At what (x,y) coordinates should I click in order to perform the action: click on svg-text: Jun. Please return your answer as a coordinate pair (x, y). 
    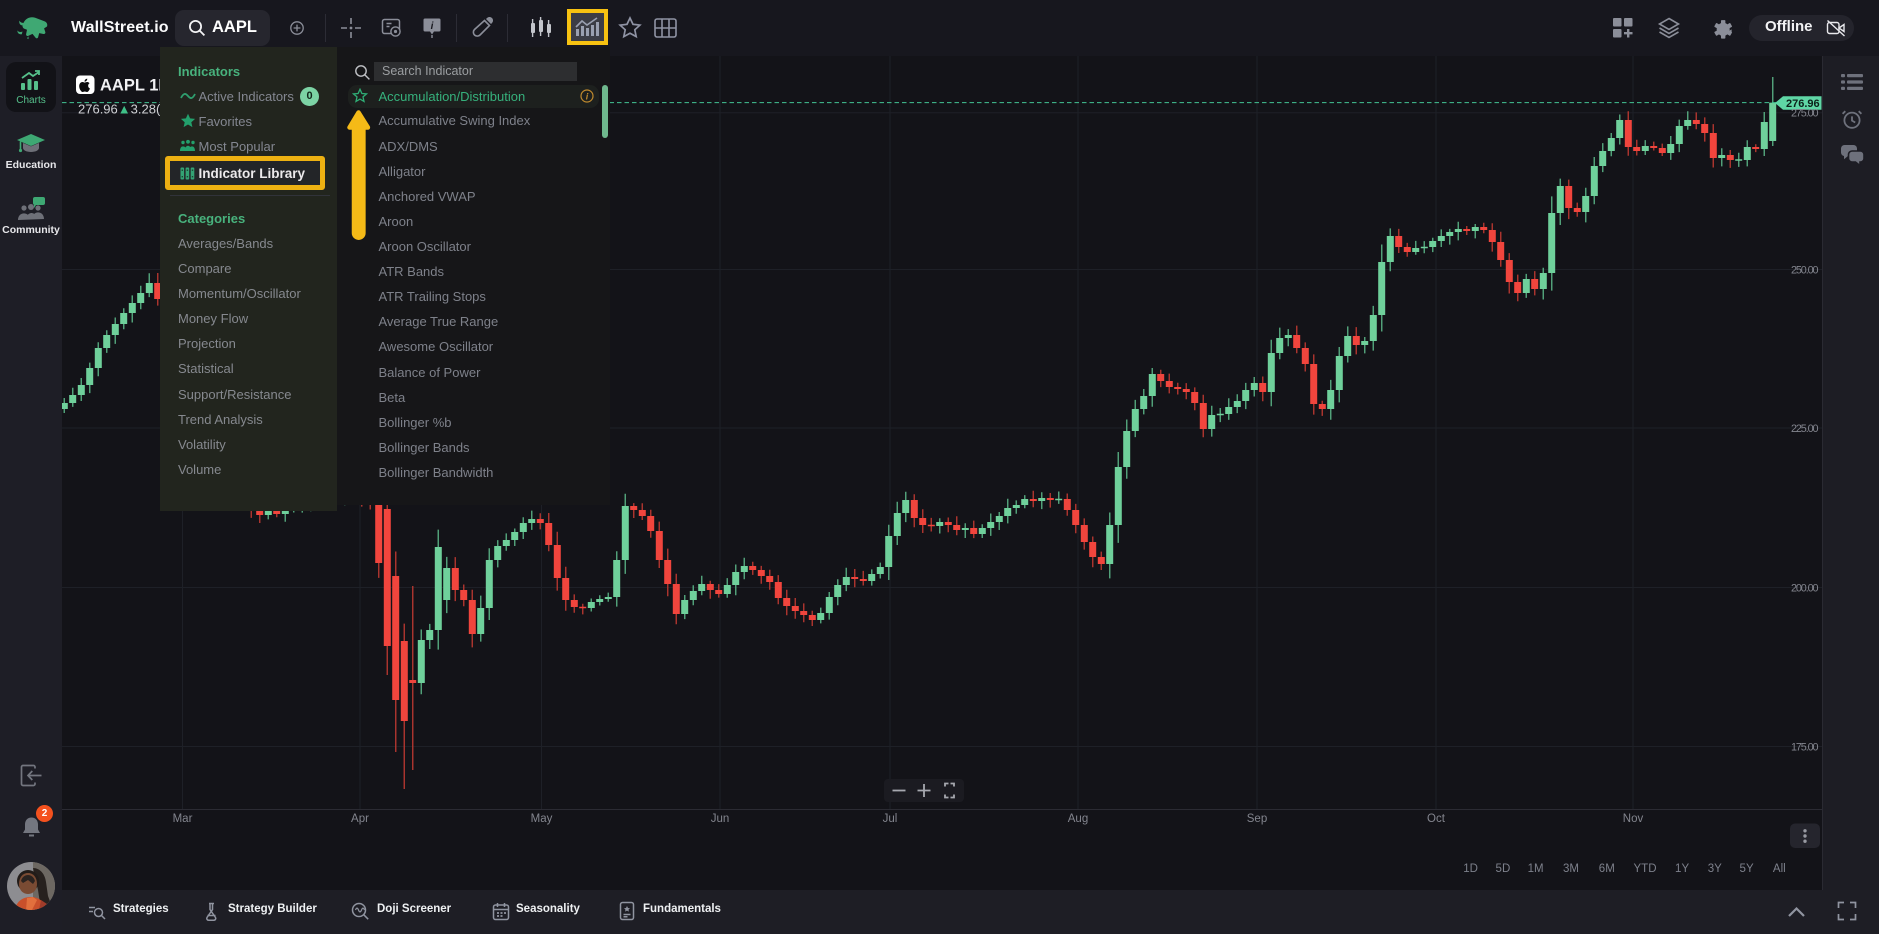
    Looking at the image, I should click on (720, 819).